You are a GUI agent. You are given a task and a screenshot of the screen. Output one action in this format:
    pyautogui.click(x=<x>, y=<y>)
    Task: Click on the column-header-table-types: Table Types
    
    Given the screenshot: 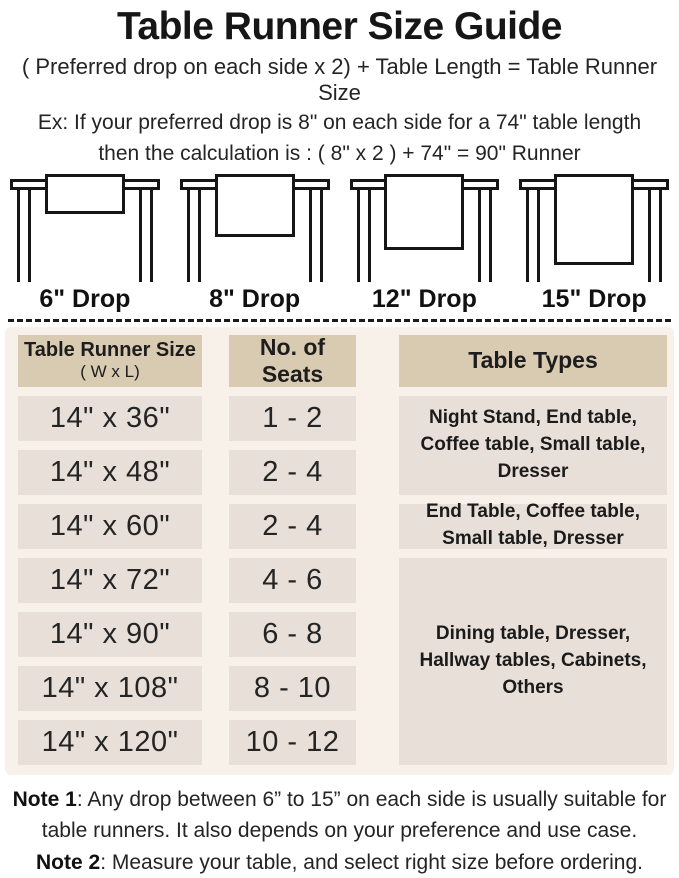 What is the action you would take?
    pyautogui.click(x=533, y=360)
    